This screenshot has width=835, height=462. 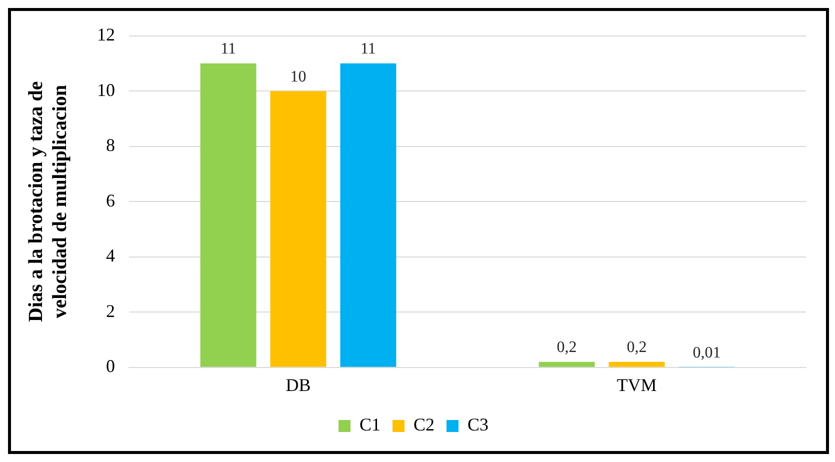 What do you see at coordinates (478, 424) in the screenshot?
I see `legend-label: C3` at bounding box center [478, 424].